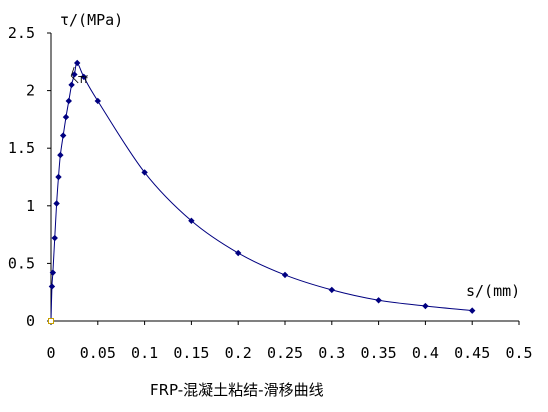 The height and width of the screenshot is (412, 548). What do you see at coordinates (379, 353) in the screenshot?
I see `x-tick-label: 0.35` at bounding box center [379, 353].